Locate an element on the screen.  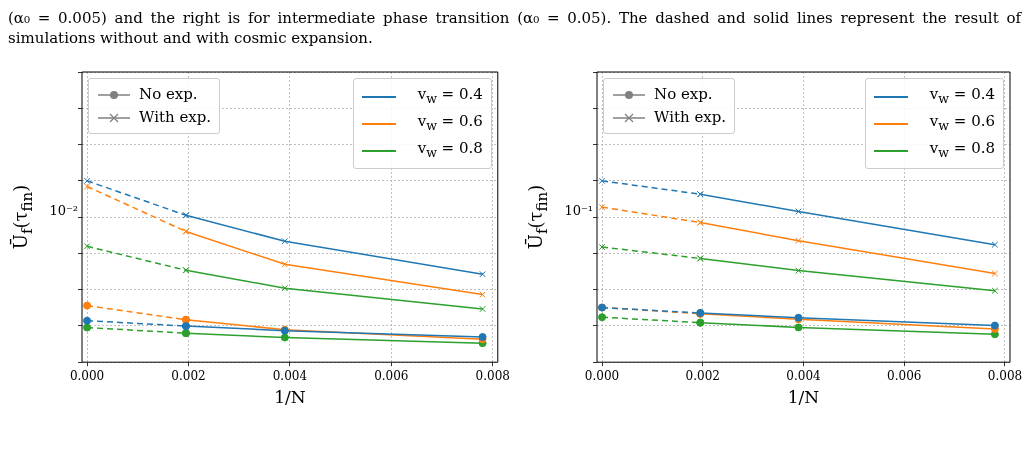
chart-title: (α₀ = 0.005) and the right is for intermediate phase transition (α₀ = 0.05). The dashed and solid lines represent the result of simulations without and with cosmic expansion. is located at coordinates (514, 28).